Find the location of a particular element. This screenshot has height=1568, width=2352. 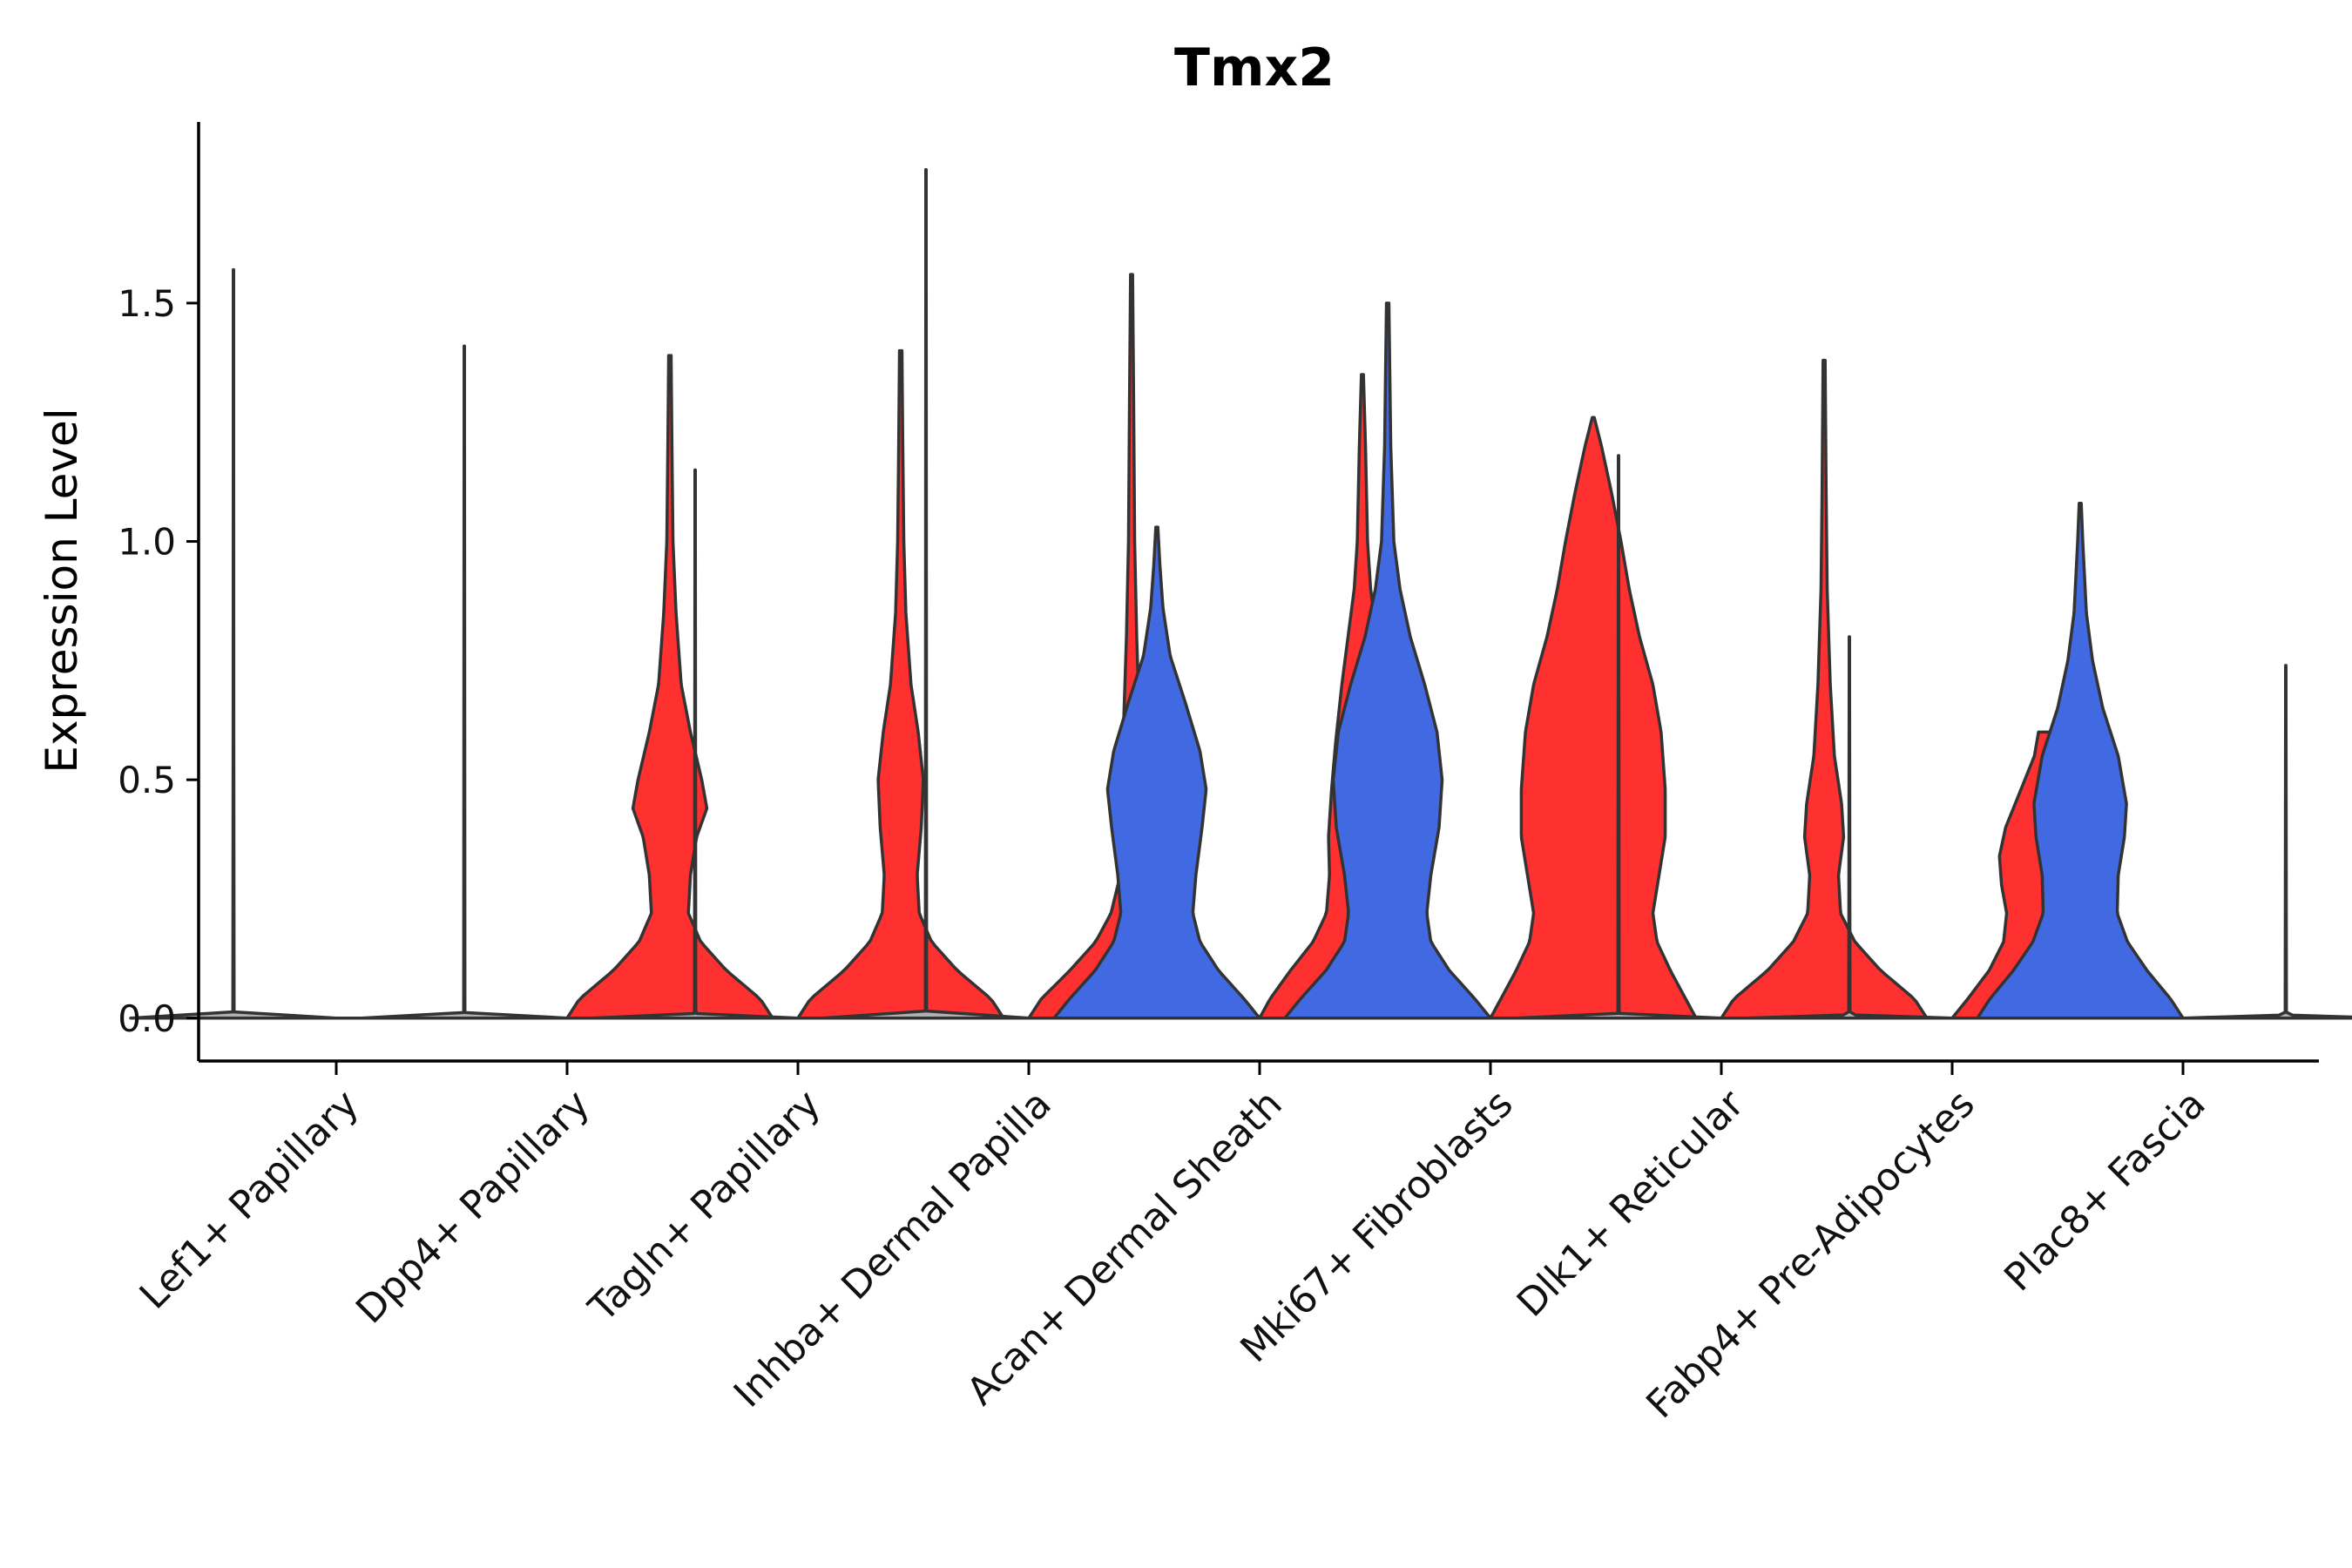

violin-3-right is located at coordinates (900, 684).